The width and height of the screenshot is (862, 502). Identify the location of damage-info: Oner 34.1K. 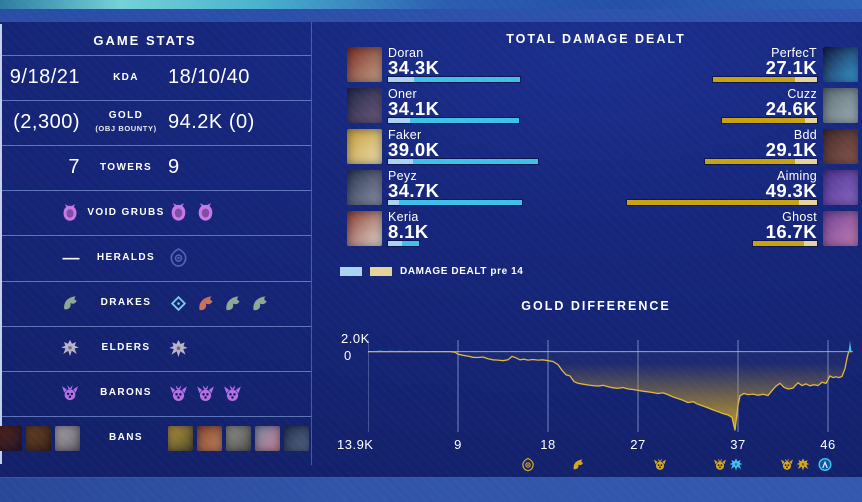
(453, 106).